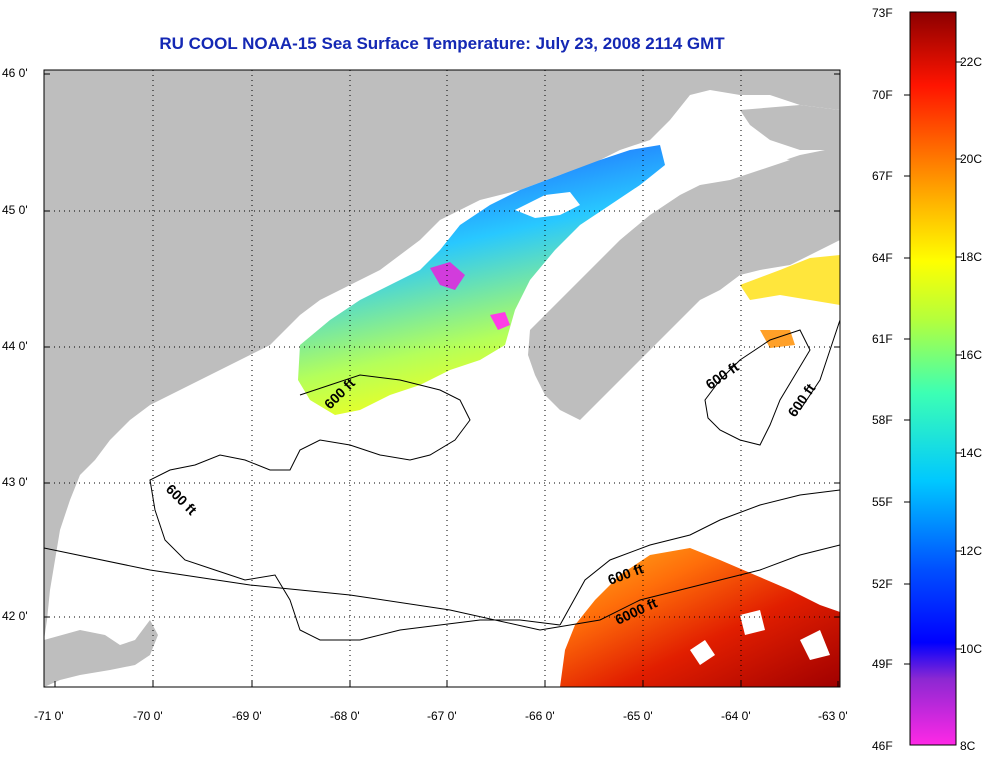 The height and width of the screenshot is (761, 984). Describe the element at coordinates (790, 127) in the screenshot. I see `land-nb-upper` at that location.